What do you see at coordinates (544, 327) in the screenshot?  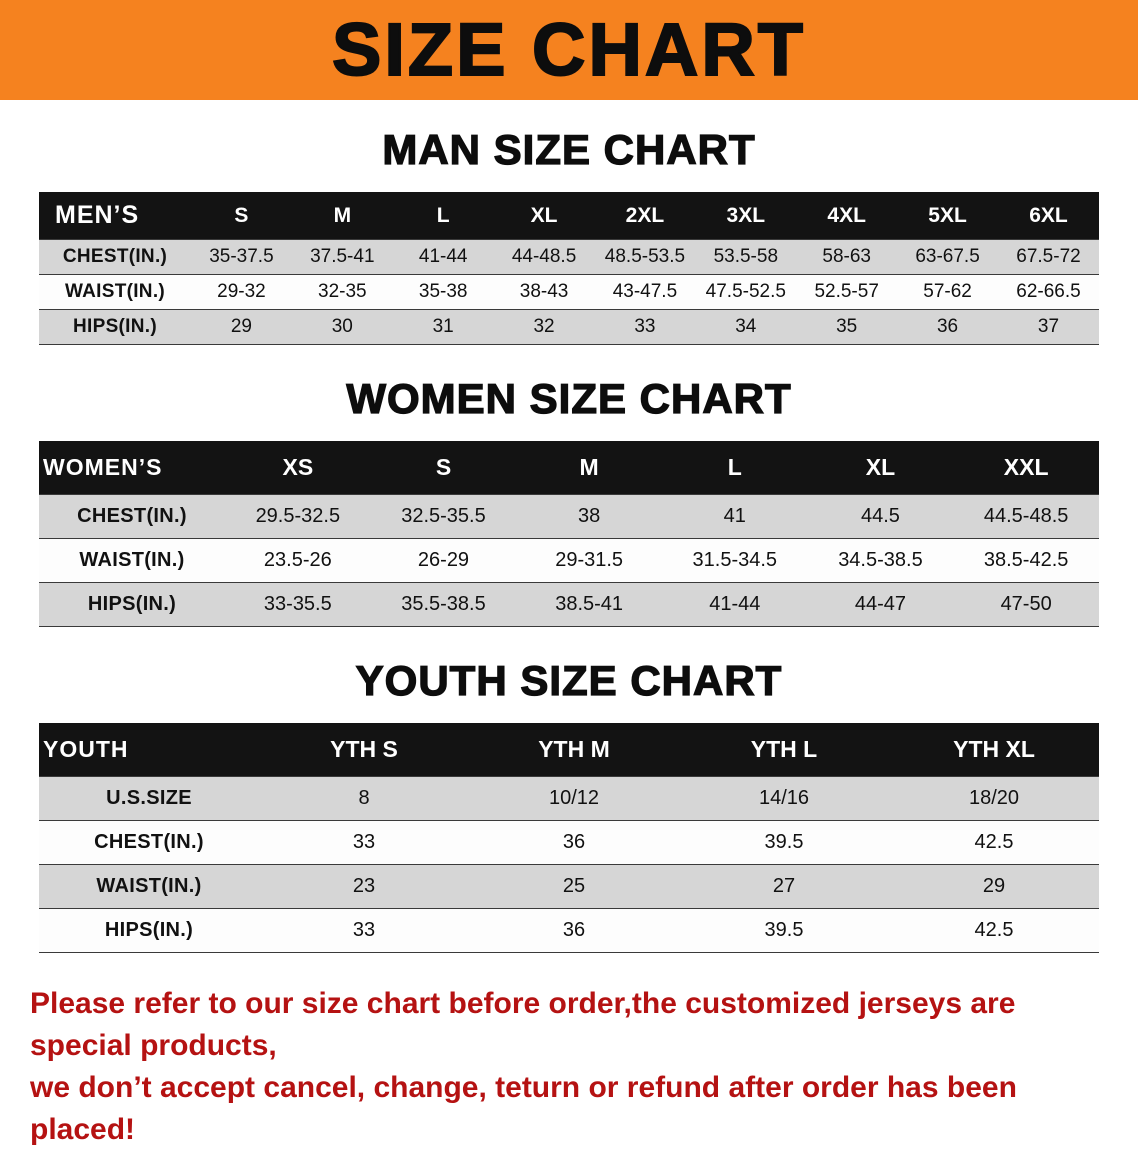 I see `size-cell: 32` at bounding box center [544, 327].